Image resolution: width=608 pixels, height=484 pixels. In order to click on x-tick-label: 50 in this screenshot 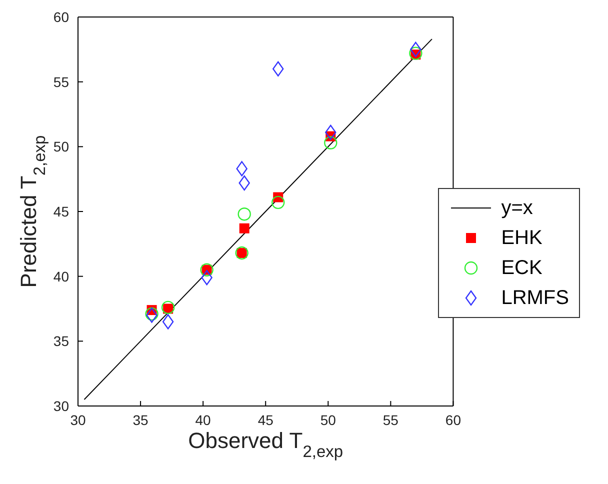, I will do `click(328, 420)`.